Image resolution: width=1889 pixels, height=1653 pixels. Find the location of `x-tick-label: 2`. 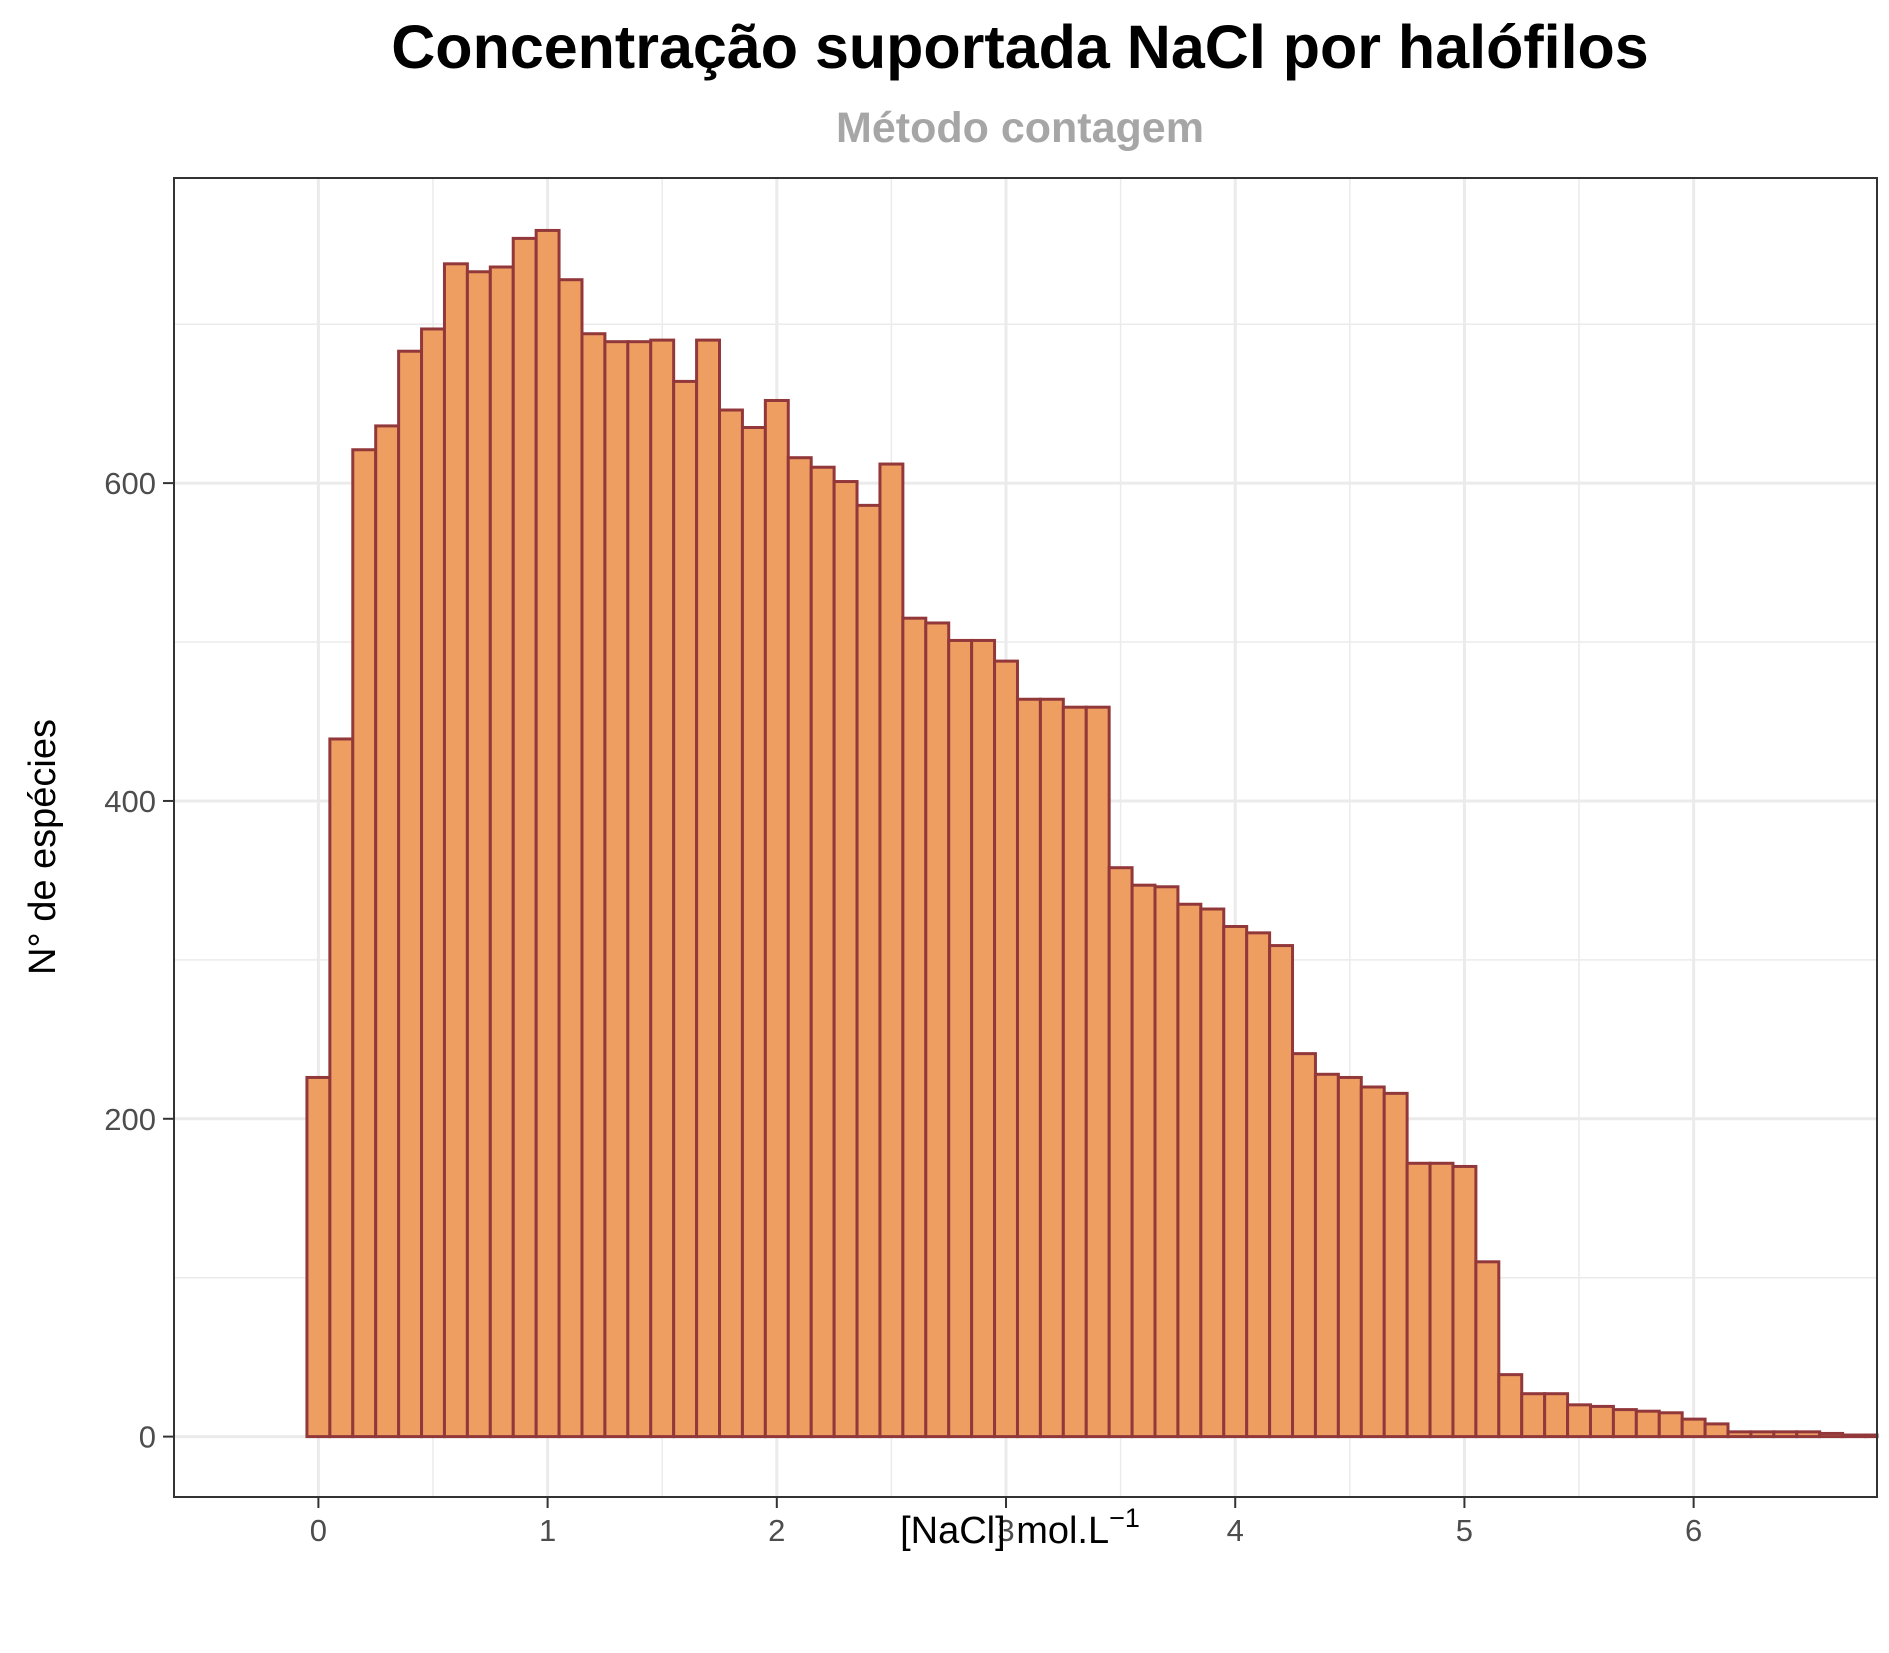

x-tick-label: 2 is located at coordinates (776, 1530).